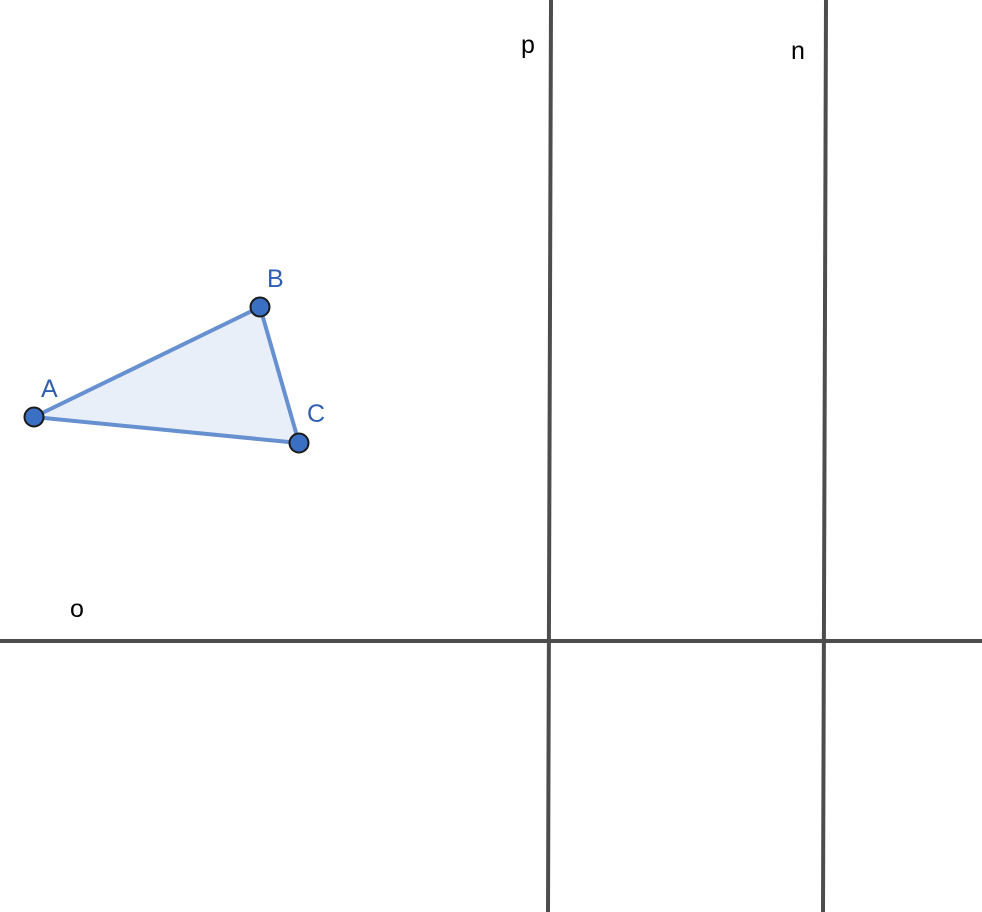  What do you see at coordinates (275, 279) in the screenshot?
I see `point-b-label: B` at bounding box center [275, 279].